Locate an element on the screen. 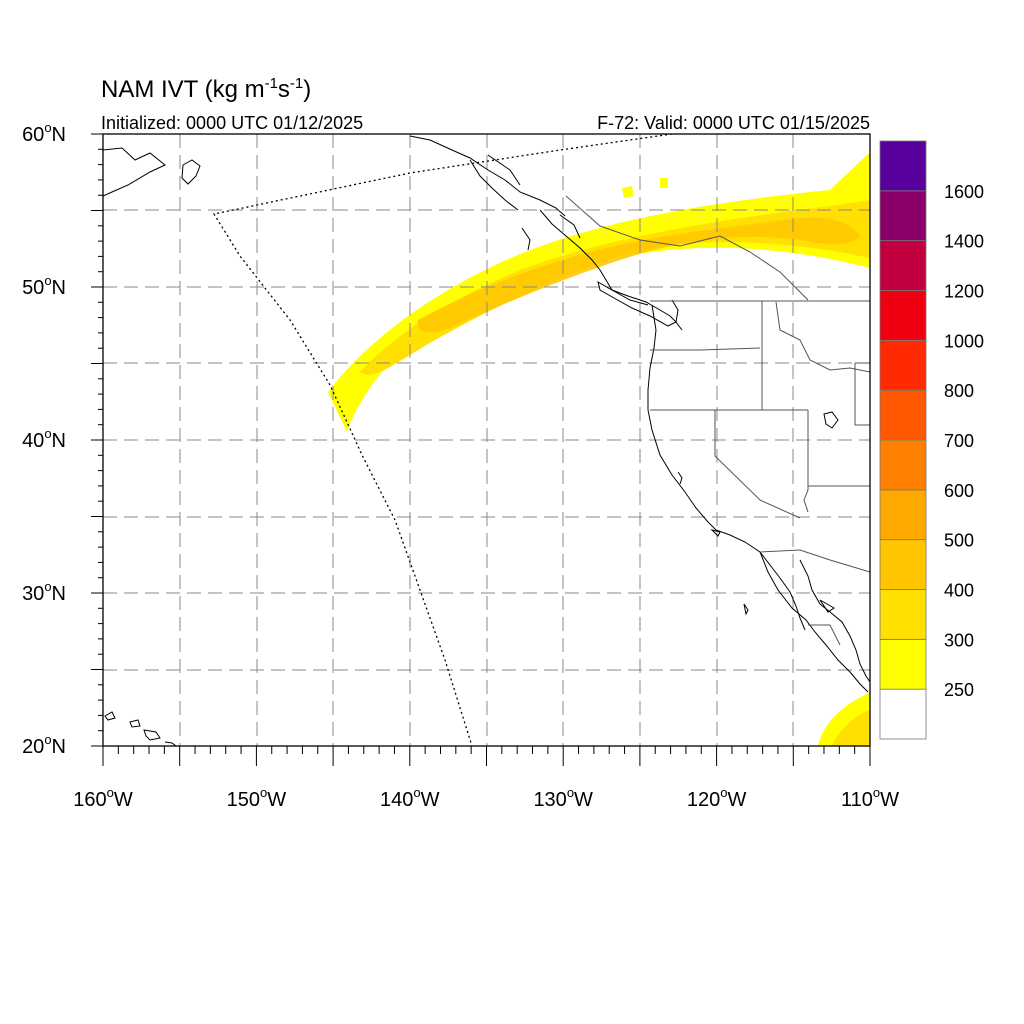  lon-degree: 150 is located at coordinates (243, 800).